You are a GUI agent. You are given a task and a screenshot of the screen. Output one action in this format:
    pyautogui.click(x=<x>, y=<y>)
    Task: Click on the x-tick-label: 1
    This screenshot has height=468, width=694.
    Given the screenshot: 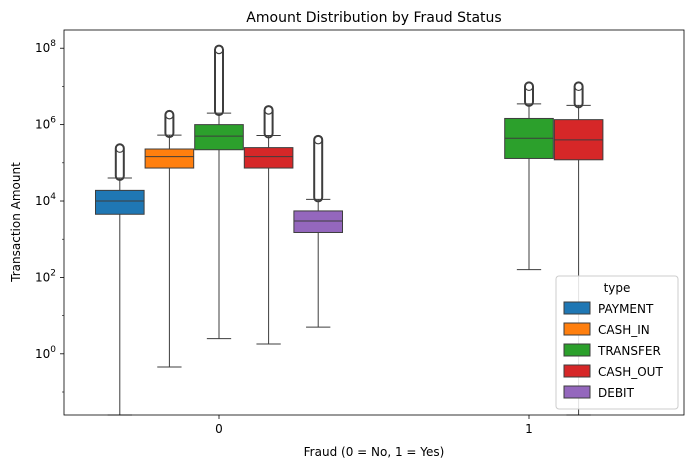 What is the action you would take?
    pyautogui.click(x=529, y=429)
    